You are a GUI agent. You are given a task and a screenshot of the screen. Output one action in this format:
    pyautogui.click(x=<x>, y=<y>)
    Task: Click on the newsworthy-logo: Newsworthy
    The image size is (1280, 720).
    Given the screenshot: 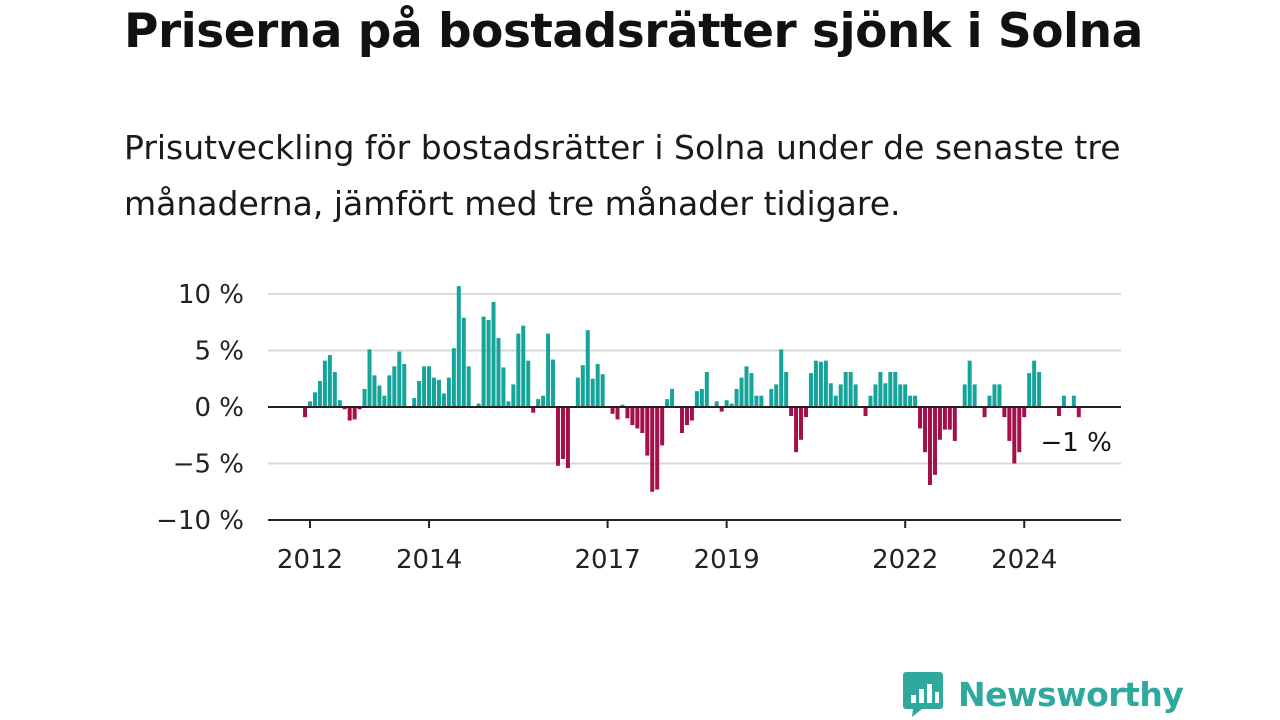 What is the action you would take?
    pyautogui.click(x=1043, y=694)
    